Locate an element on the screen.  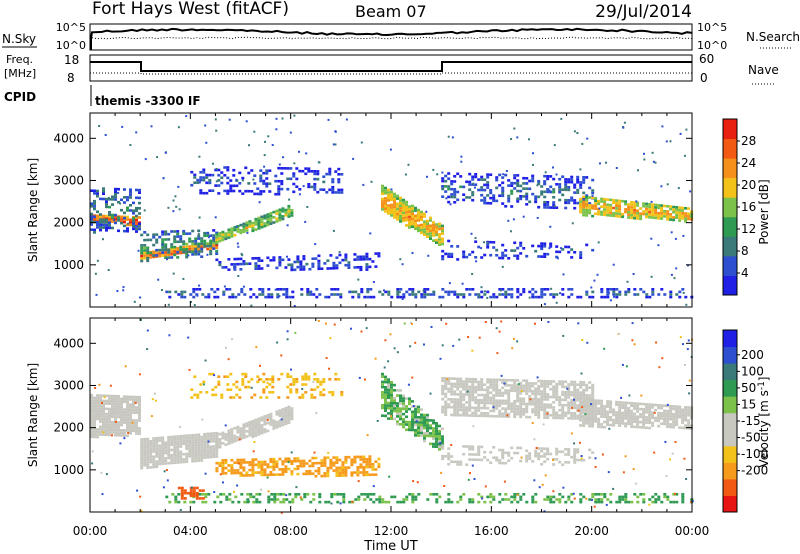
xtick-label: 00:00 is located at coordinates (90, 531).